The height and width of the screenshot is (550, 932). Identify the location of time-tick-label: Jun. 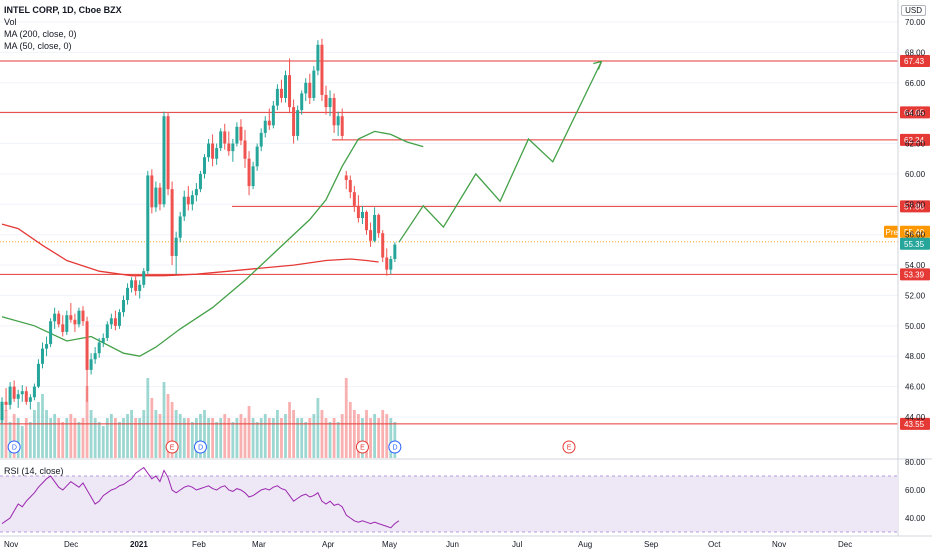
(452, 544).